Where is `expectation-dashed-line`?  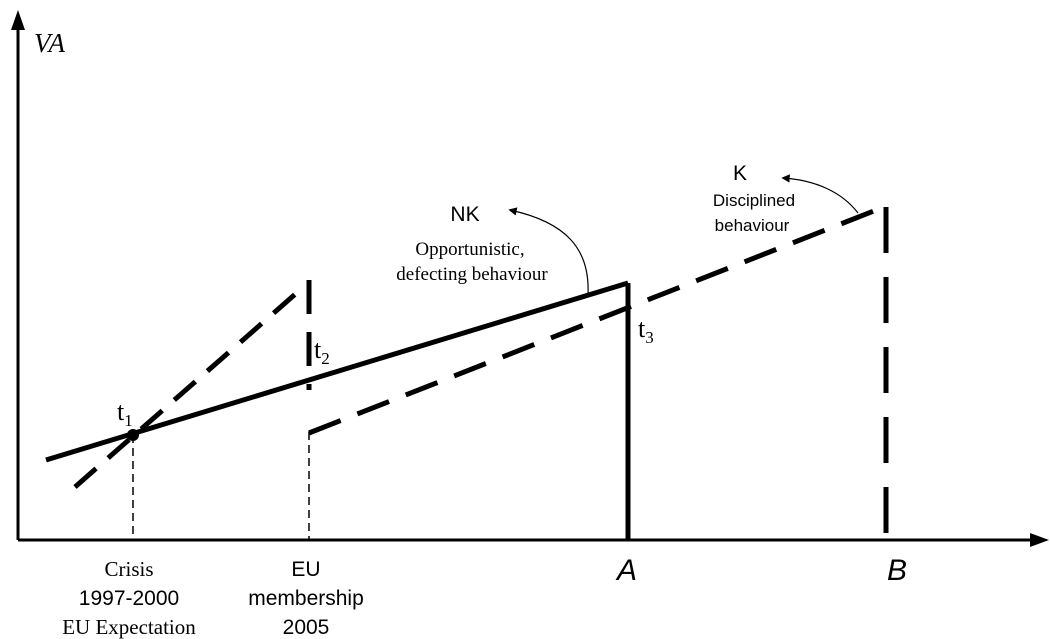 expectation-dashed-line is located at coordinates (187, 388).